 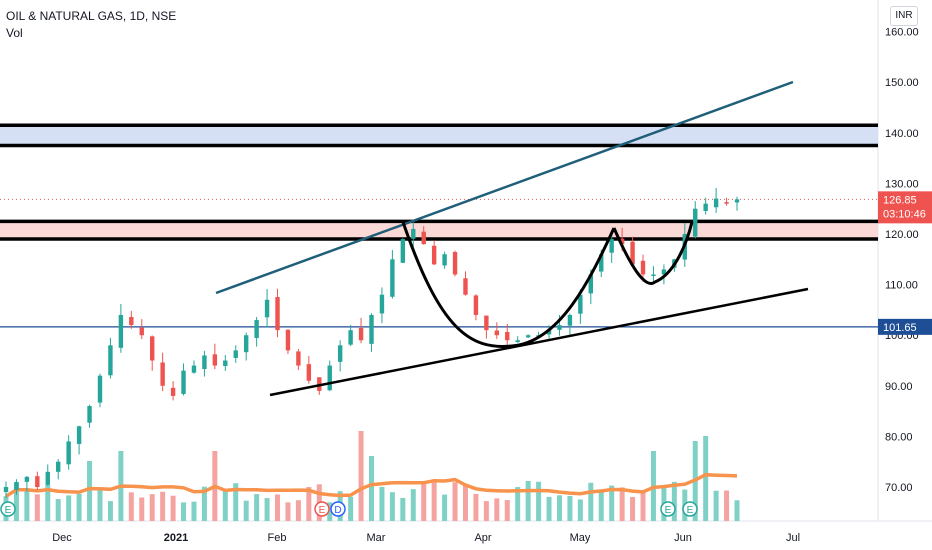 I want to click on y-tick-label: 80.00, so click(x=899, y=437).